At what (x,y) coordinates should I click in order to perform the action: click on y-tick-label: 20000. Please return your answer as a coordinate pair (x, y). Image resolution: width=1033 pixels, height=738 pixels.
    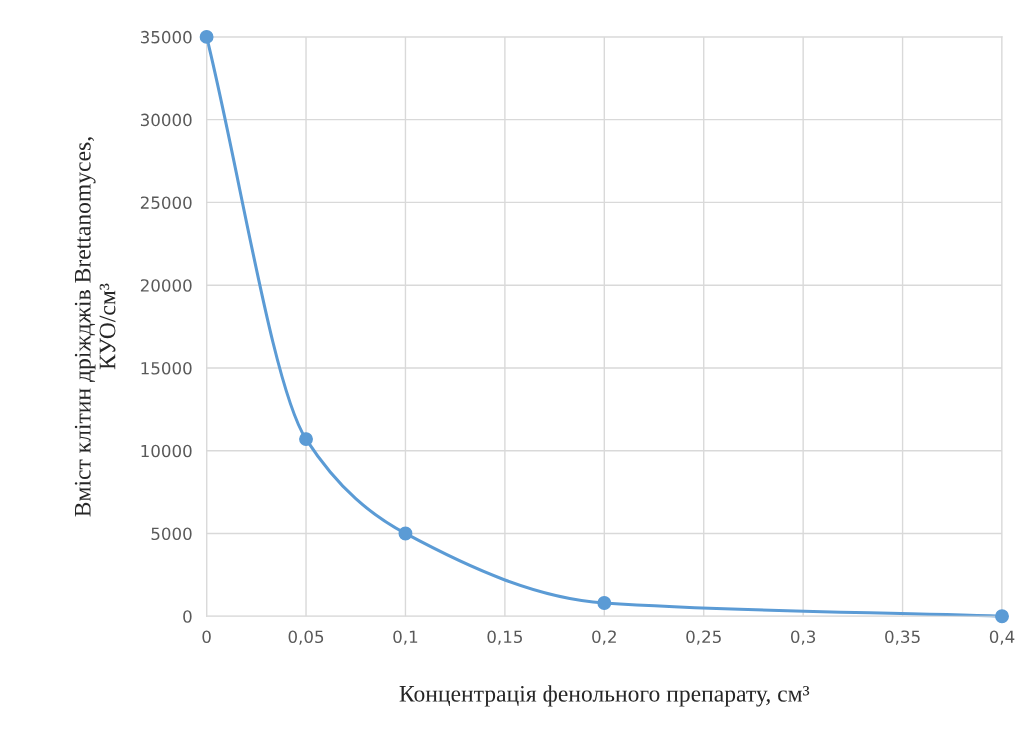
    Looking at the image, I should click on (166, 285).